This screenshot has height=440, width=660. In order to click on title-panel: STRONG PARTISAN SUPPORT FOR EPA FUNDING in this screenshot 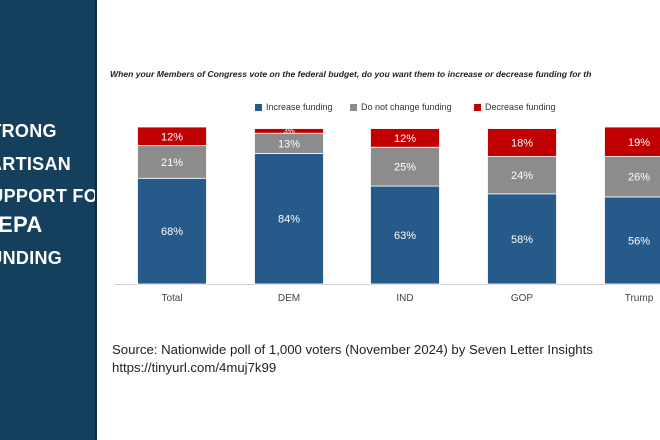, I will do `click(48, 220)`.